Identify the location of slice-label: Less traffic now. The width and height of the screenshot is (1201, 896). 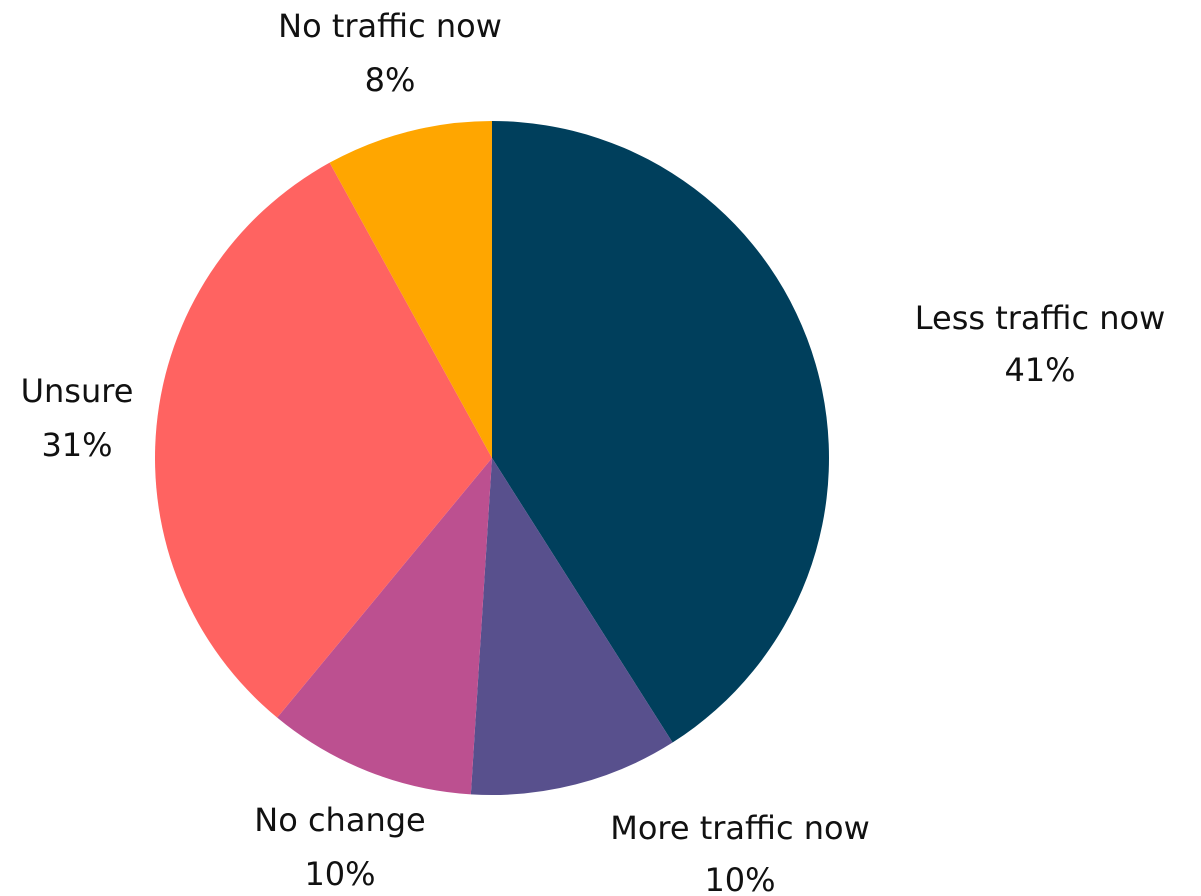
(1040, 318).